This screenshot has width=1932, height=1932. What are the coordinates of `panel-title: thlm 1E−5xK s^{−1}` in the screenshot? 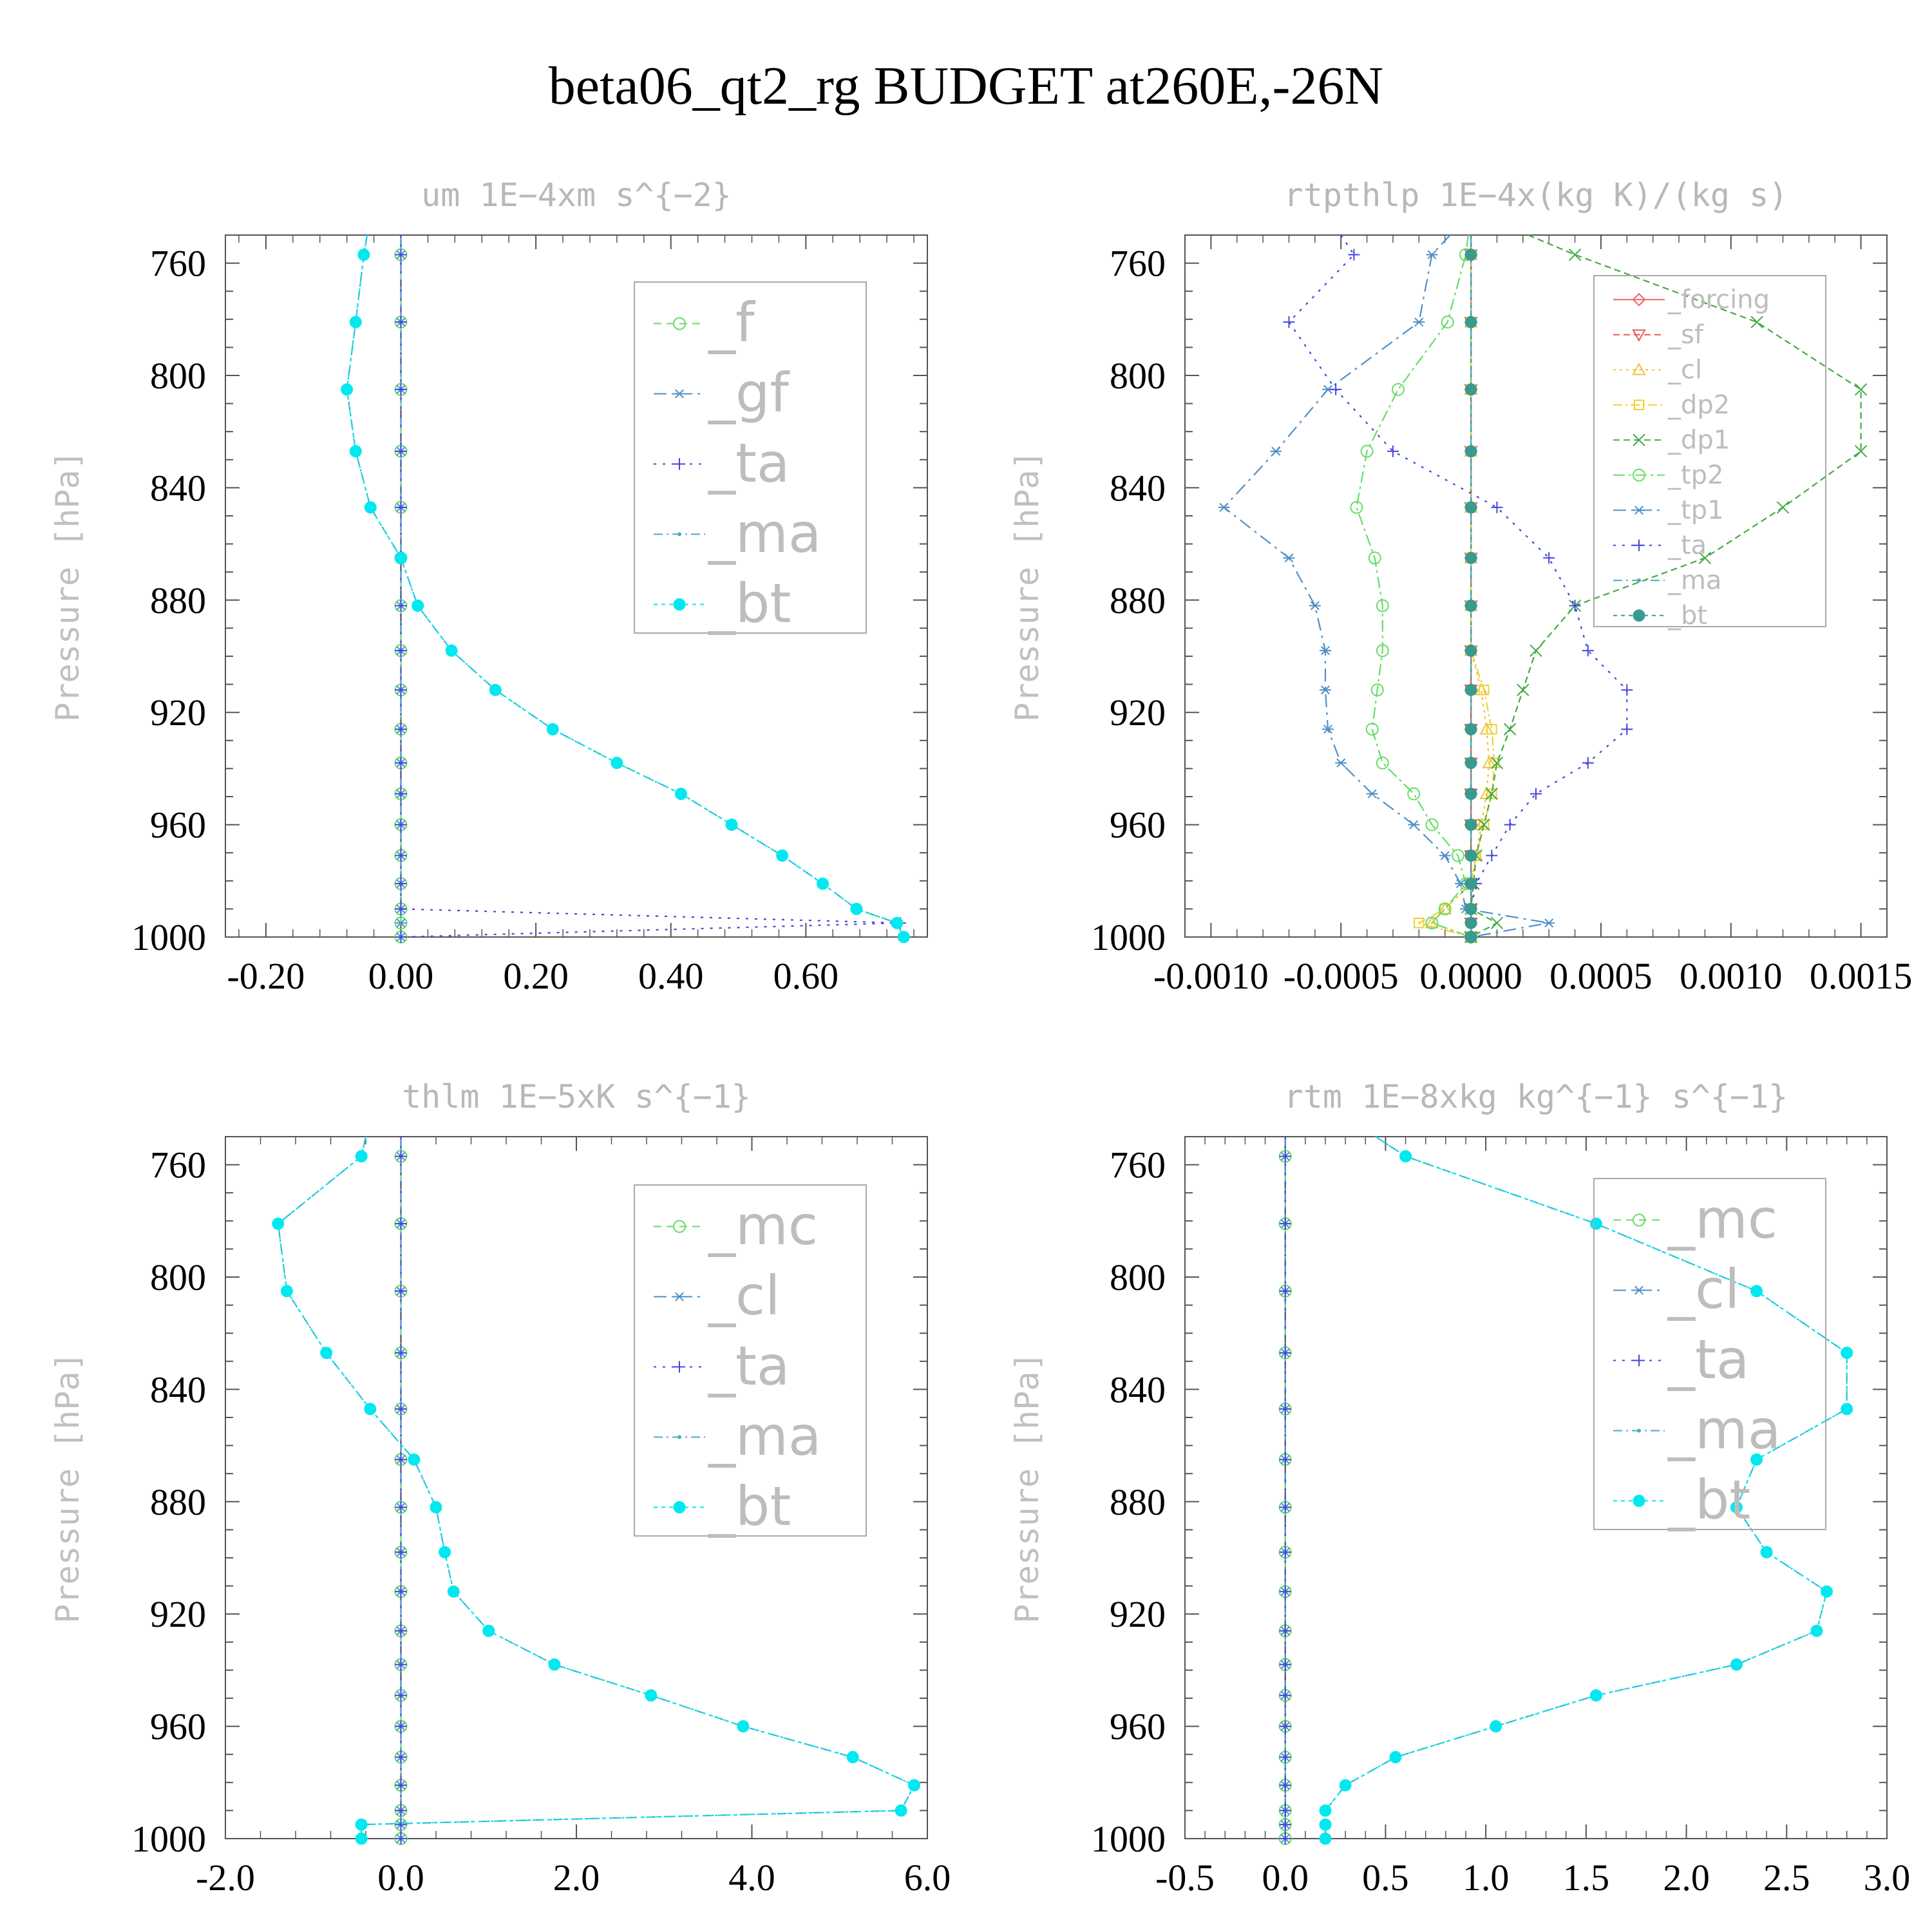 It's located at (576, 1096).